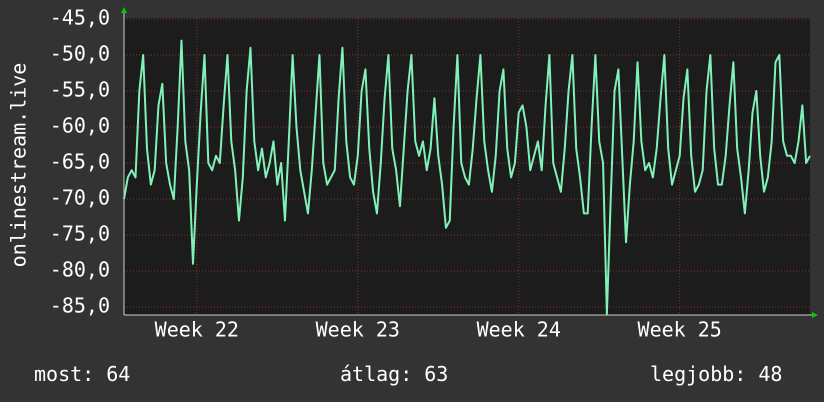  What do you see at coordinates (80, 126) in the screenshot?
I see `y-tick-label: -60,0` at bounding box center [80, 126].